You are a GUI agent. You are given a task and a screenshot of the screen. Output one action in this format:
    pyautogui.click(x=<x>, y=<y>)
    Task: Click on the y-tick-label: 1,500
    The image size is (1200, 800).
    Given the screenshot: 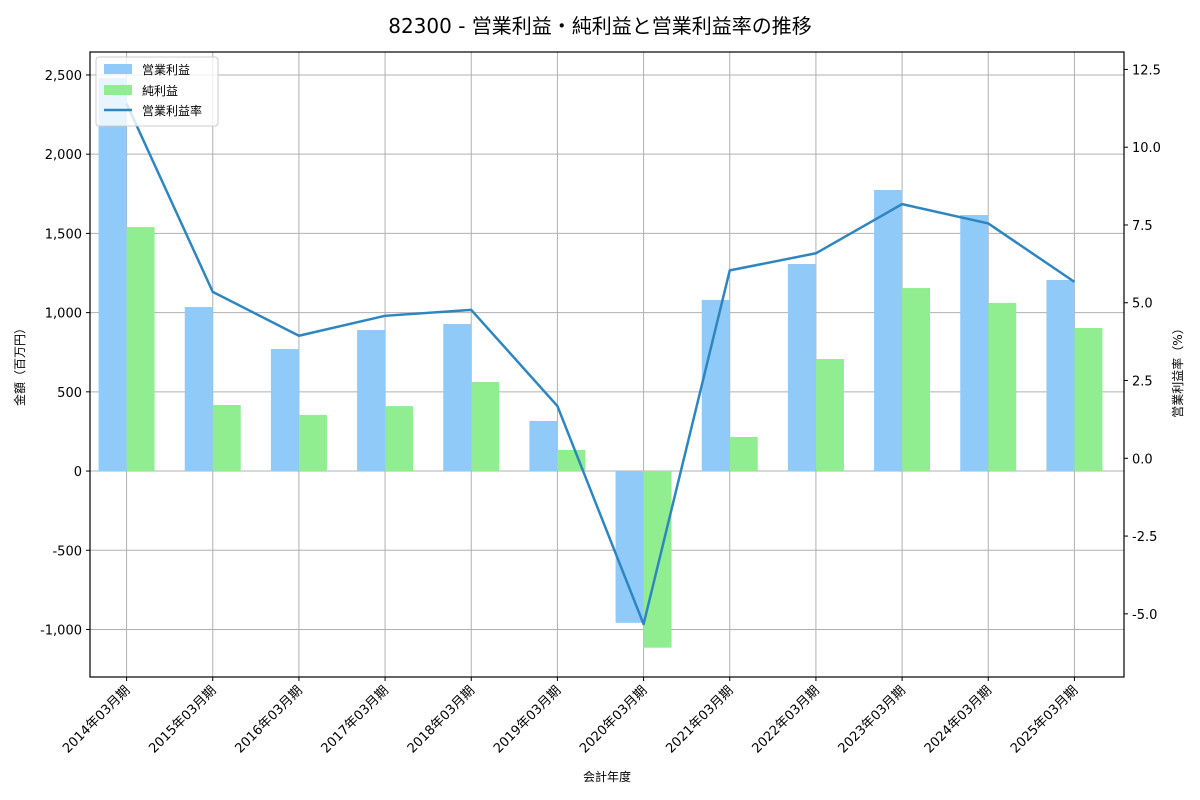 What is the action you would take?
    pyautogui.click(x=63, y=234)
    